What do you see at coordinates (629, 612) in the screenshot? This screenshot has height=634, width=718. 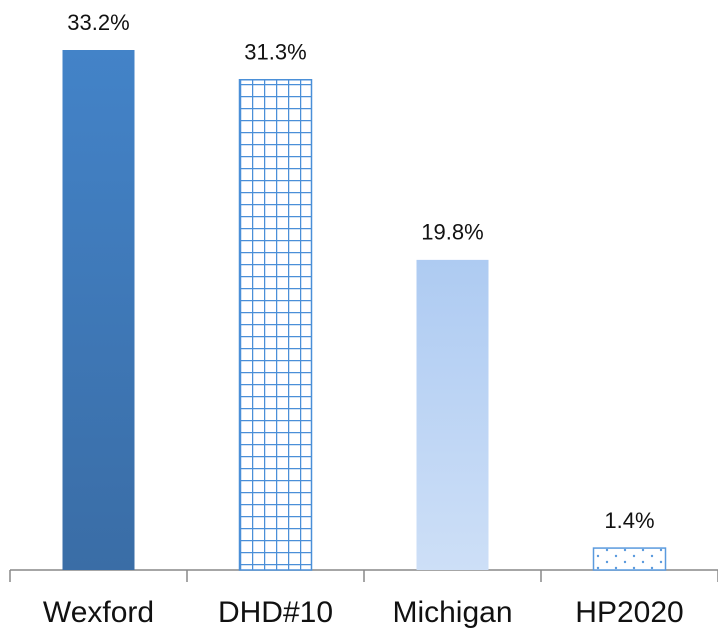 I see `x-tick-label: HP2020` at bounding box center [629, 612].